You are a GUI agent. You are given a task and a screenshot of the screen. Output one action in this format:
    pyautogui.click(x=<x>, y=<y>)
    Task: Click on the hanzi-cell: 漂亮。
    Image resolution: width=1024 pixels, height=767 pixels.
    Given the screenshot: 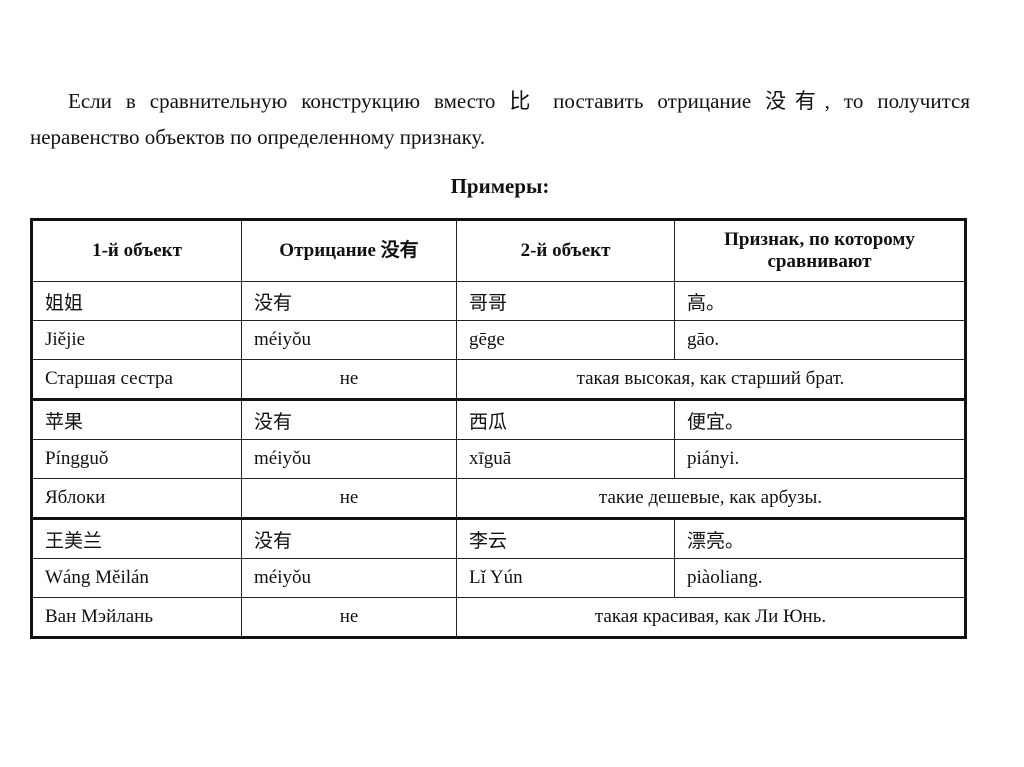 What is the action you would take?
    pyautogui.click(x=820, y=538)
    